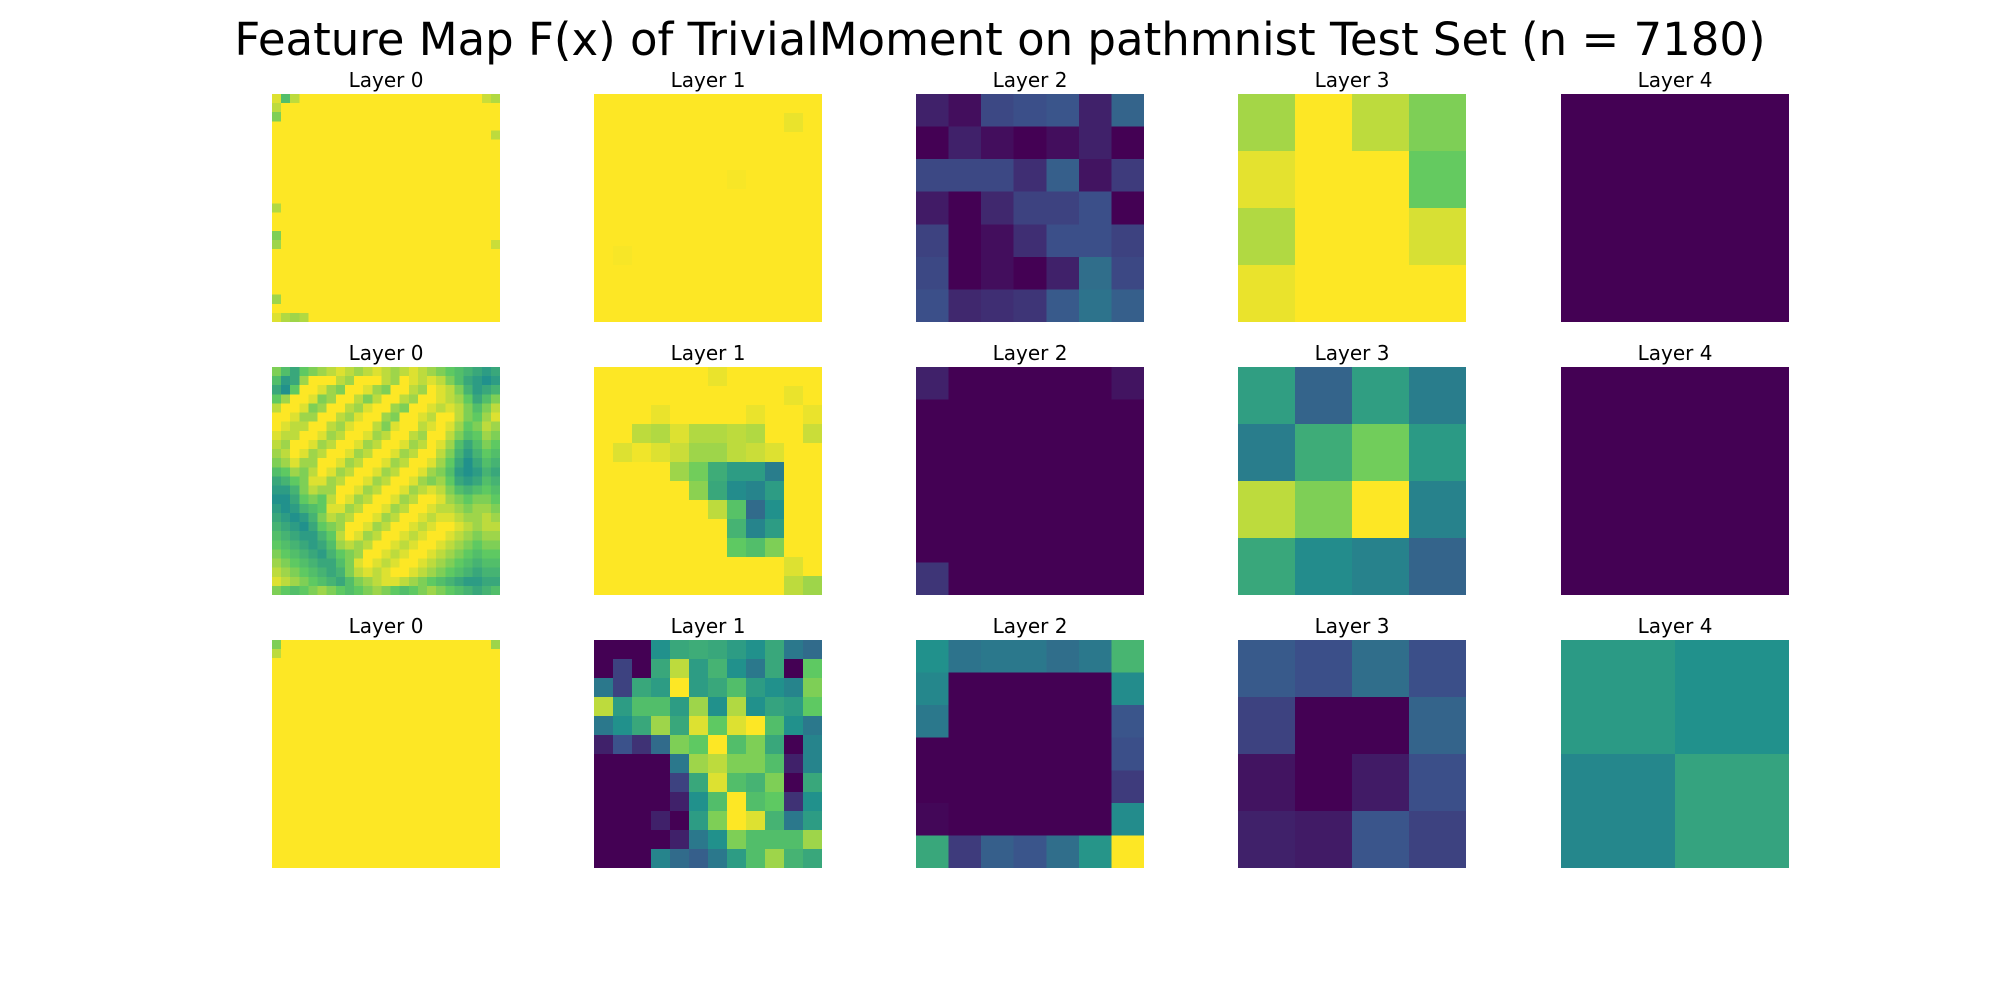 The width and height of the screenshot is (2000, 1000). I want to click on heatmap-image, so click(708, 208).